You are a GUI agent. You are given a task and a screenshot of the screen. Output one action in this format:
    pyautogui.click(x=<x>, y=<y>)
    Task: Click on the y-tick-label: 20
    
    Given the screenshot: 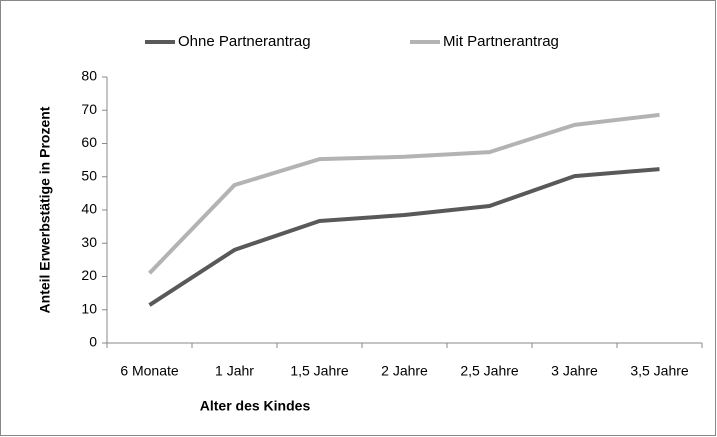 What is the action you would take?
    pyautogui.click(x=89, y=275)
    